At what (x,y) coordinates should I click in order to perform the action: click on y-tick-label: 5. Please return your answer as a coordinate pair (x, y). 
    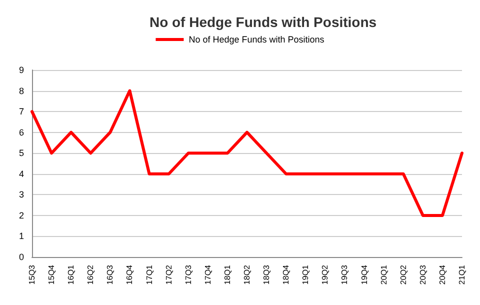
    Looking at the image, I should click on (21, 153).